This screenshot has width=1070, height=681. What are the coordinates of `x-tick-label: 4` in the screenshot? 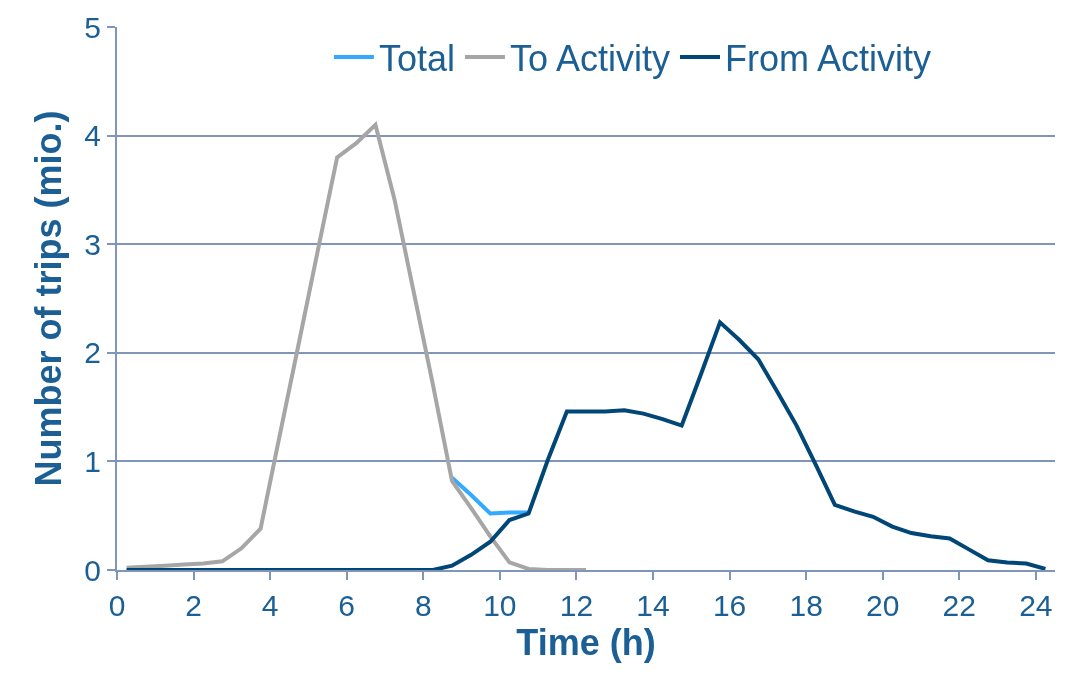 It's located at (270, 605).